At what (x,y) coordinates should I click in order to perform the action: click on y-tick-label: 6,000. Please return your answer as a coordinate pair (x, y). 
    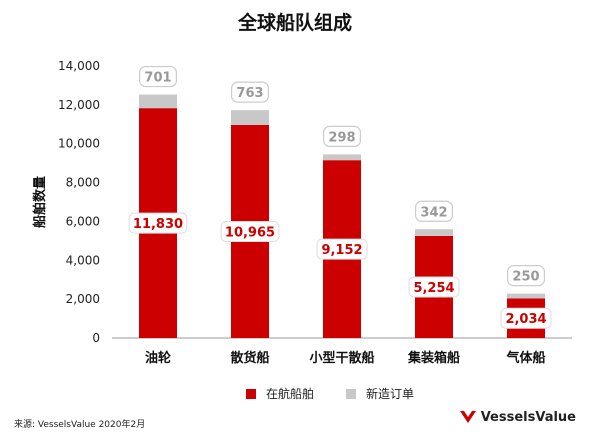
    Looking at the image, I should click on (83, 221).